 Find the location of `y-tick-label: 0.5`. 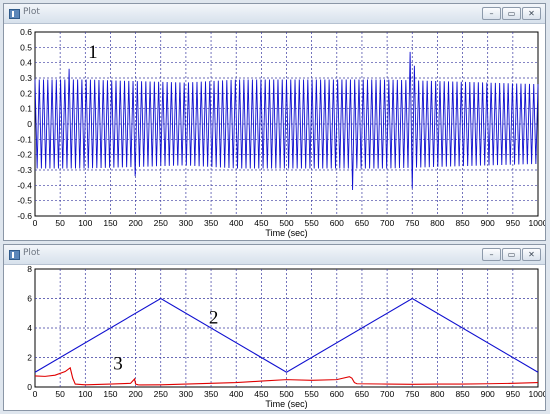

y-tick-label: 0.5 is located at coordinates (26, 47).